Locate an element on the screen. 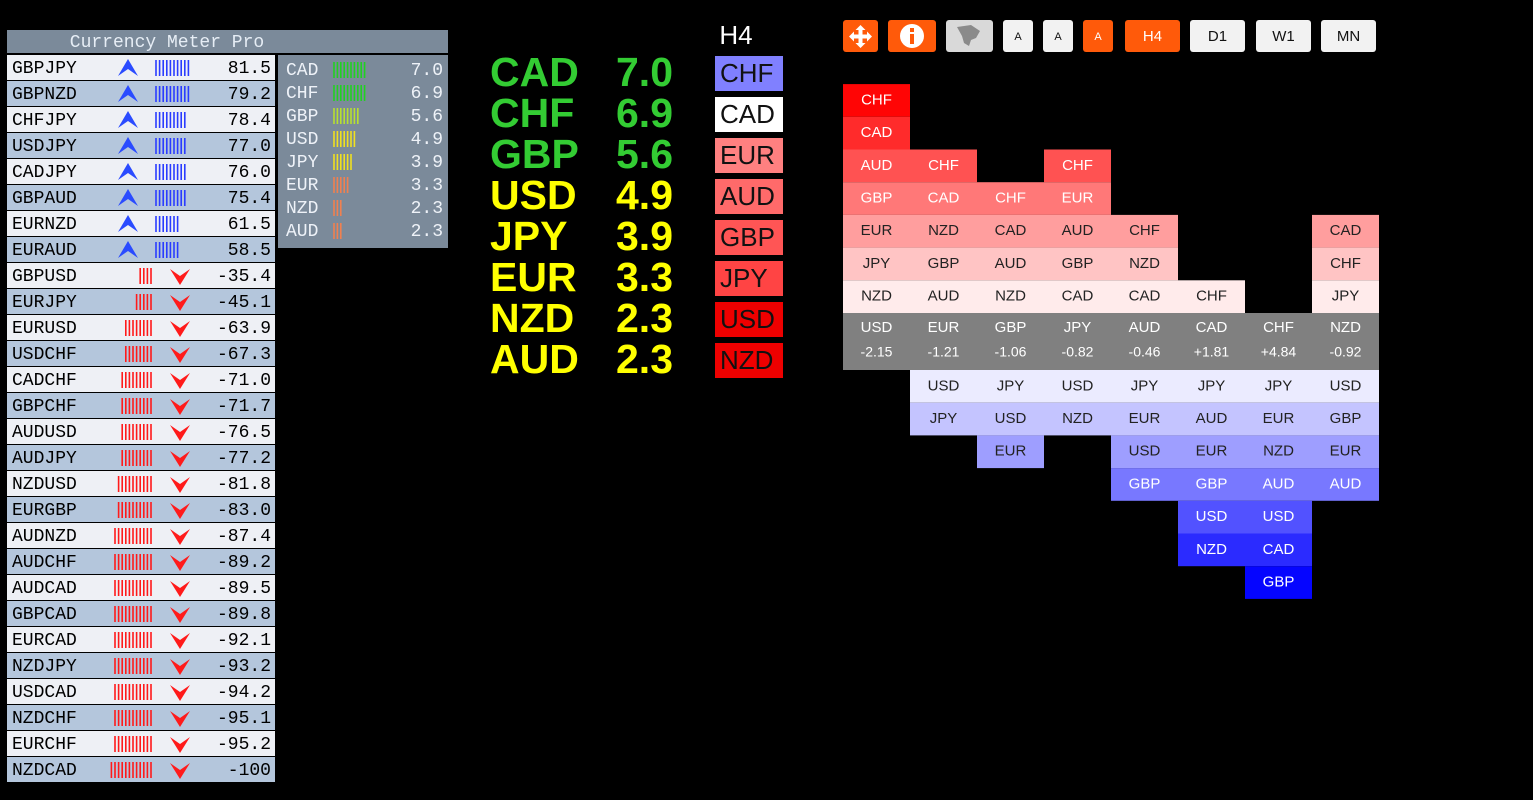 Image resolution: width=1533 pixels, height=800 pixels. strength-value: 4.9 is located at coordinates (427, 140).